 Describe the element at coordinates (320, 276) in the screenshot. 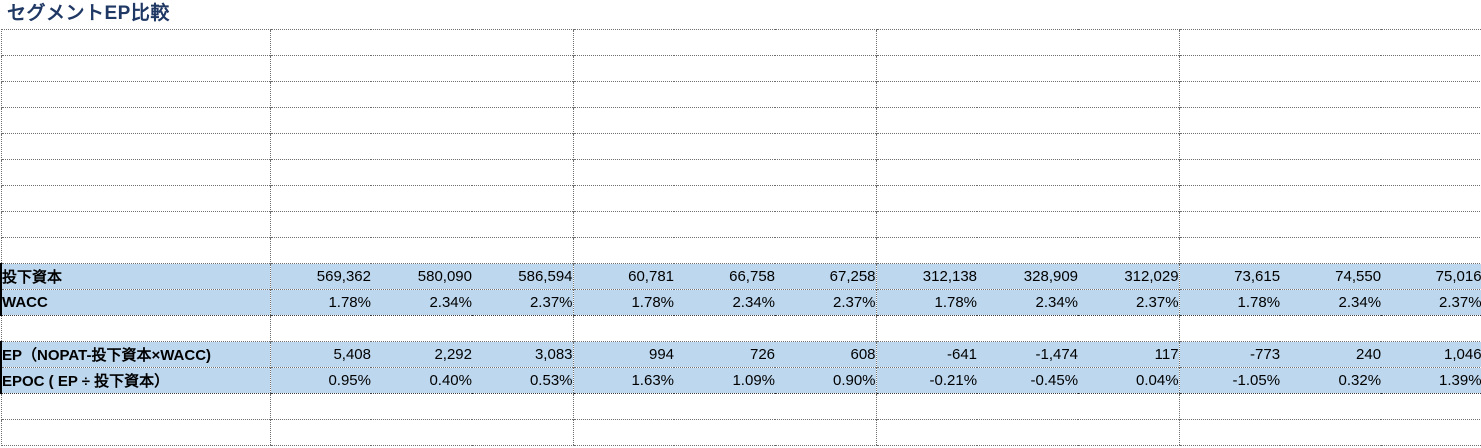

I see `invested-capital-value: 569,362` at that location.